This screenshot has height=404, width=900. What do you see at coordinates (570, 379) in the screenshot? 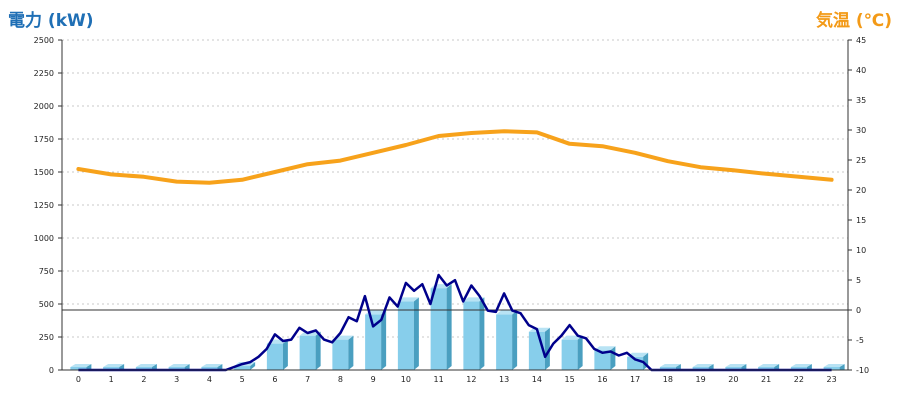
I see `x-tick-label: 15` at bounding box center [570, 379].